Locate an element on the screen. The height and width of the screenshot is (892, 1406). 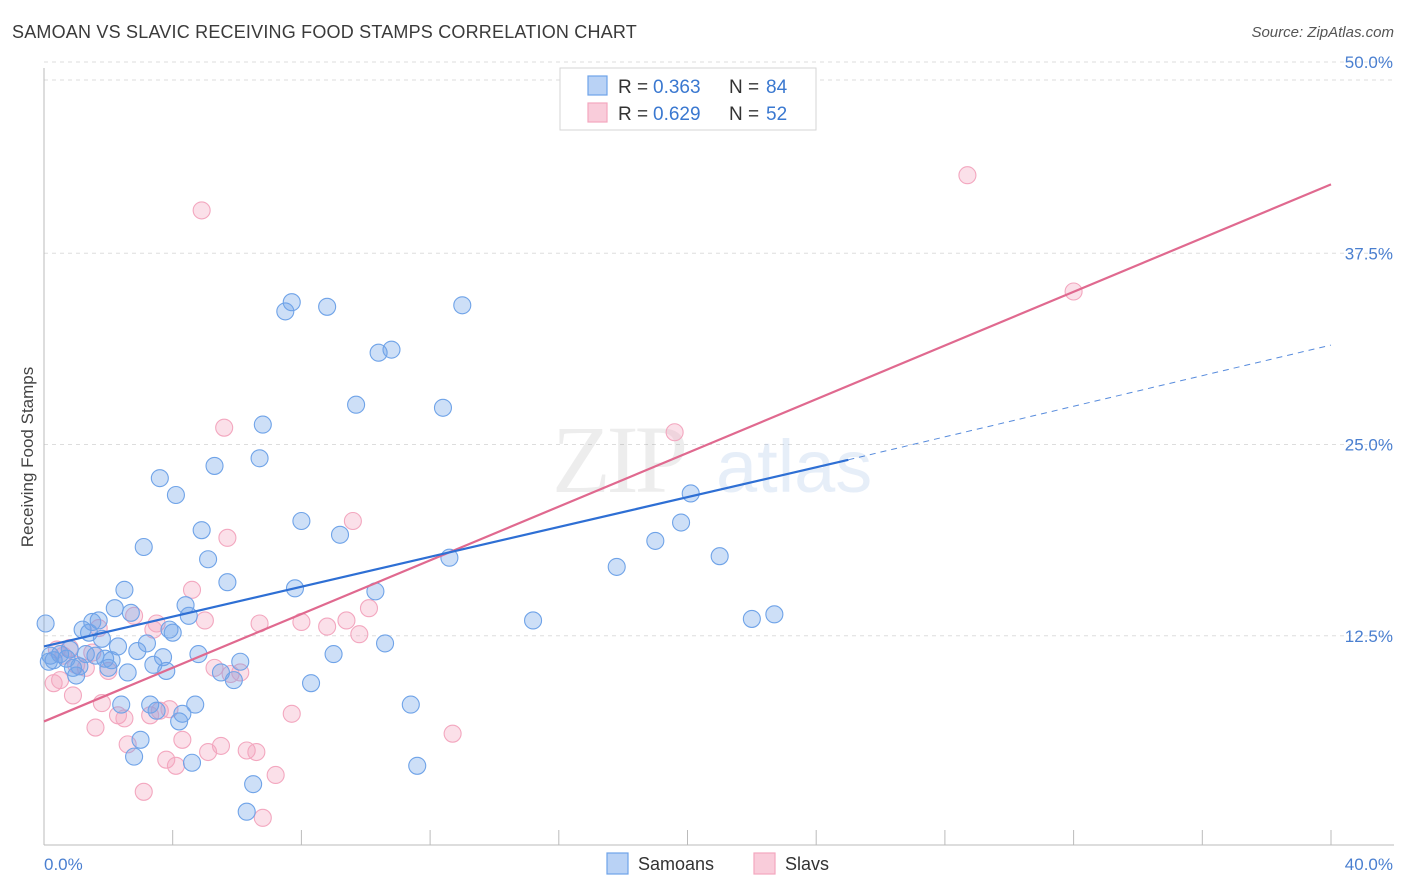
bottom-swatch-slavs is located at coordinates (764, 863).